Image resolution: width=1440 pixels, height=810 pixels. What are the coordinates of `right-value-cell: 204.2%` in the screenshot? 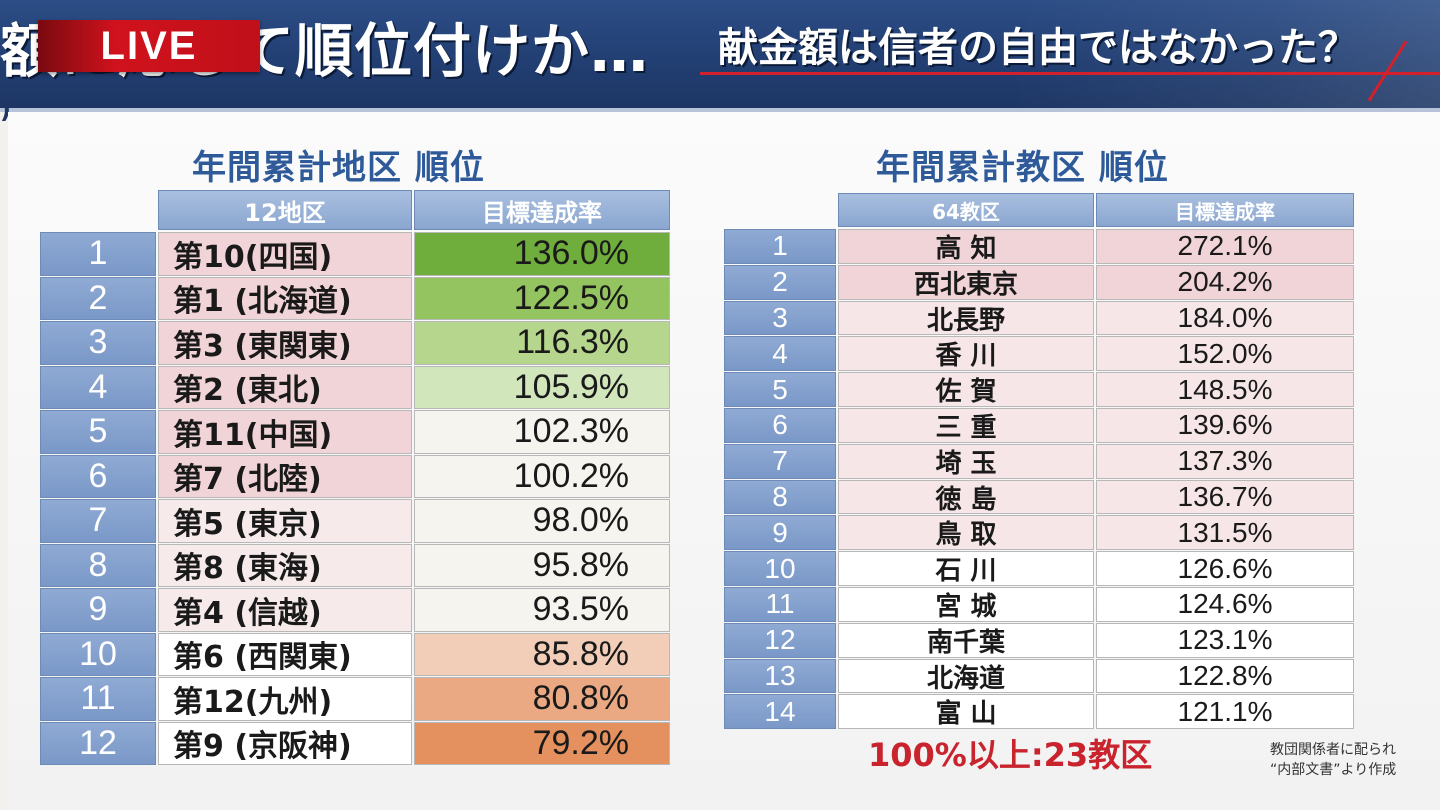 It's located at (1225, 282).